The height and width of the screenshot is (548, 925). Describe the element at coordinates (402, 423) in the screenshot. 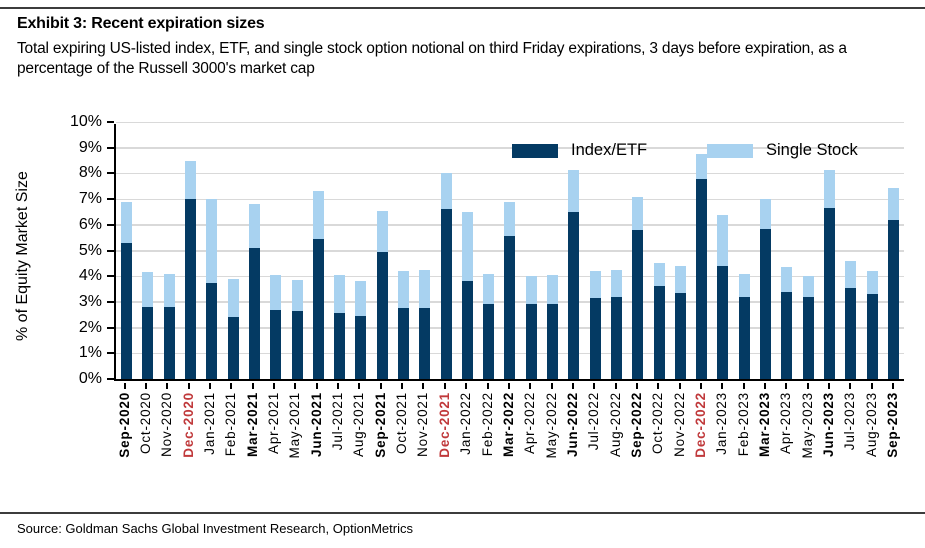

I see `x-tick-label: Oct-2021` at that location.